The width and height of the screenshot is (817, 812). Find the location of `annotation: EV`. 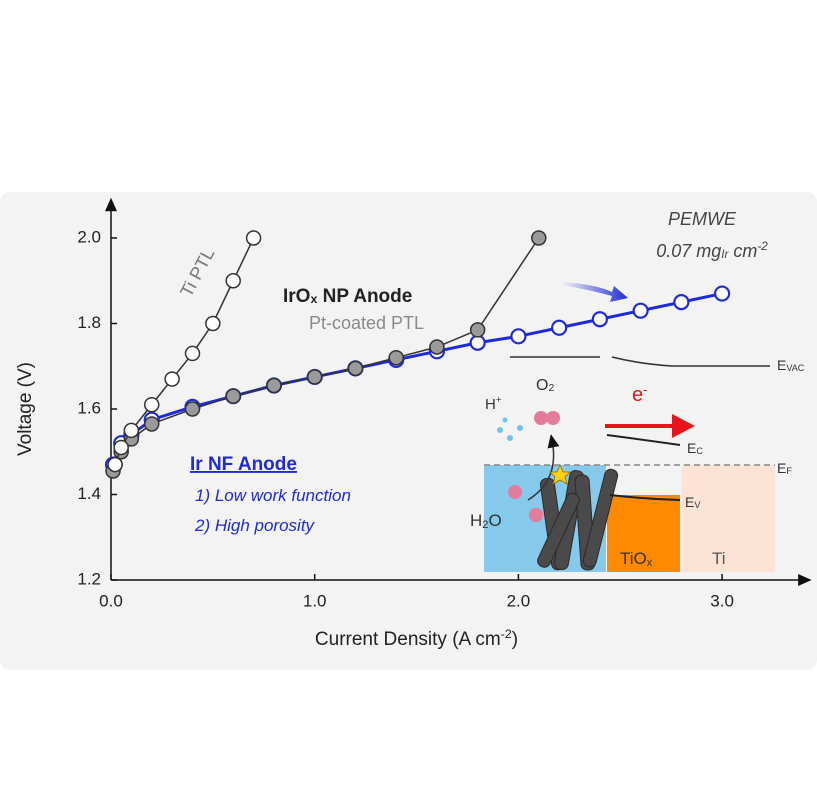

annotation: EV is located at coordinates (693, 502).